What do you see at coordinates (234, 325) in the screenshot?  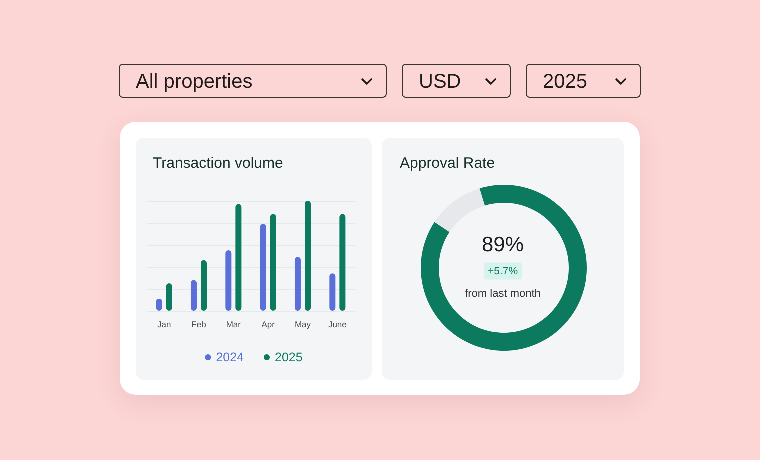 I see `x-tick-label: Mar` at bounding box center [234, 325].